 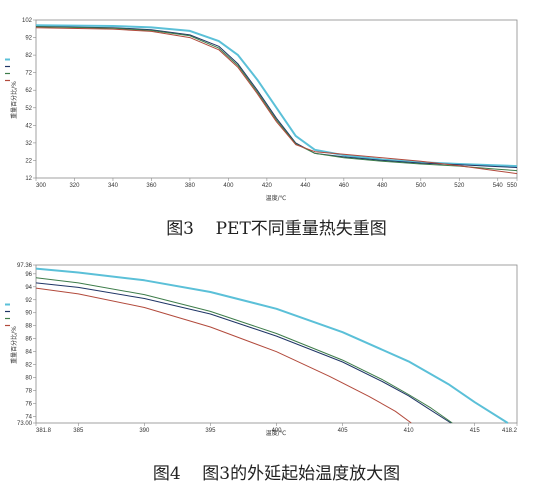 I want to click on x-tick-label: 480, so click(x=382, y=186).